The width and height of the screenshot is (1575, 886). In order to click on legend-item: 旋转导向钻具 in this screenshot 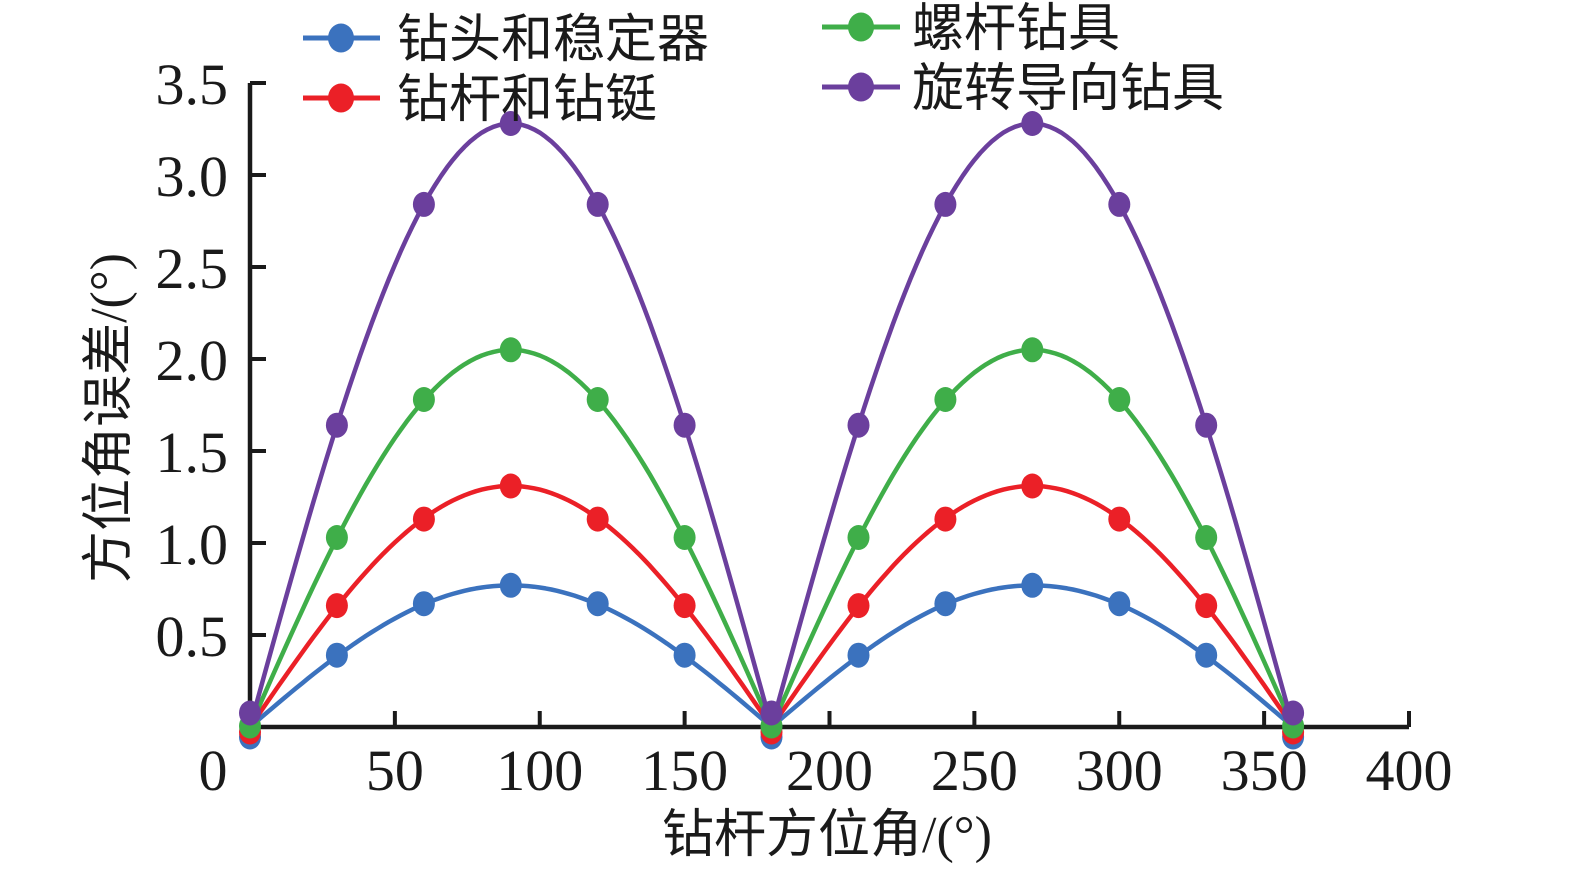, I will do `click(1023, 89)`.